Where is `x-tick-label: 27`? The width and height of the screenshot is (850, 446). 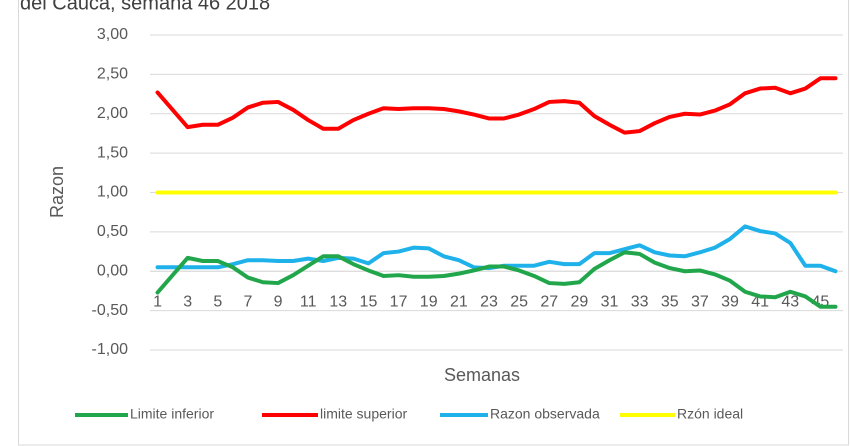
x-tick-label: 27 is located at coordinates (549, 301).